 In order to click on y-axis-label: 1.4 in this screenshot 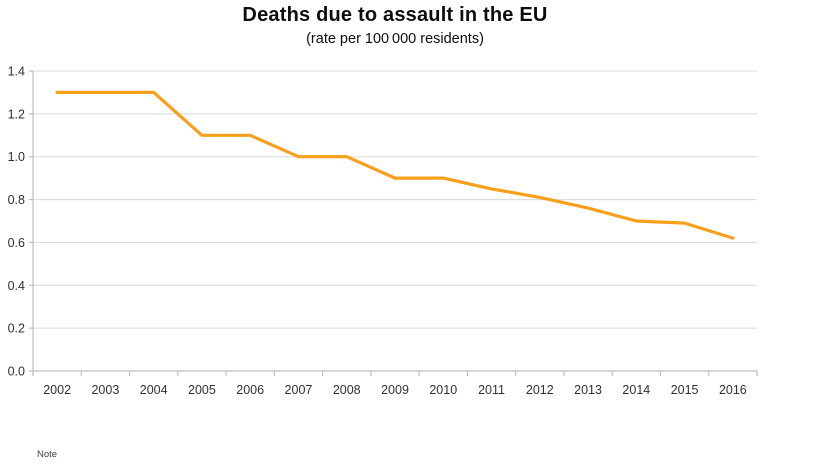, I will do `click(16, 72)`.